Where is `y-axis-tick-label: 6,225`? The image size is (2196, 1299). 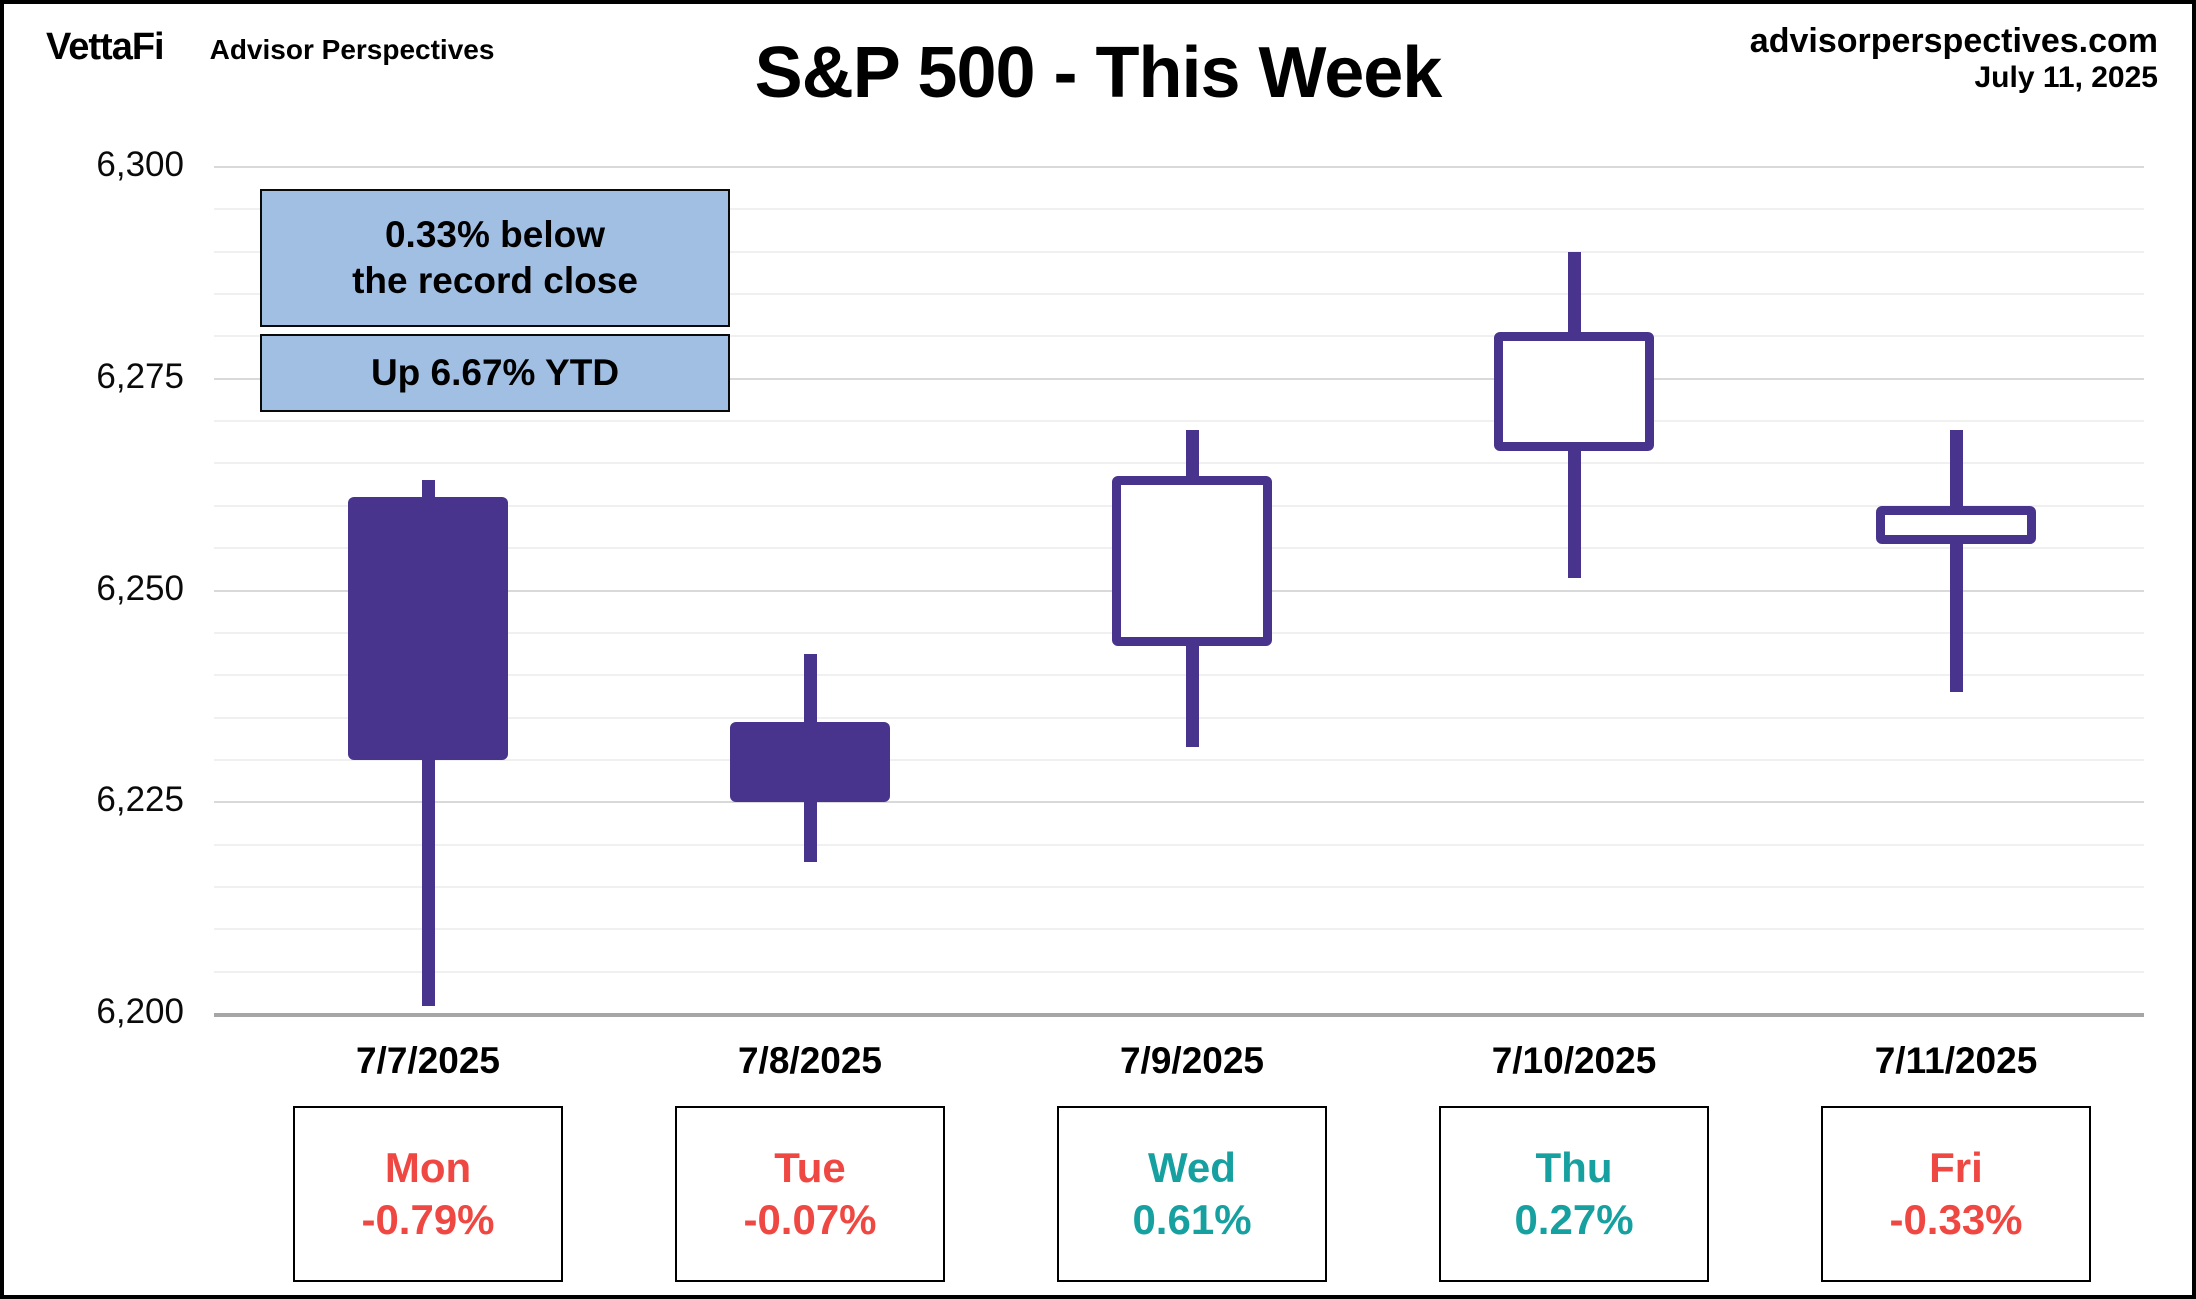
y-axis-tick-label: 6,225 is located at coordinates (140, 800).